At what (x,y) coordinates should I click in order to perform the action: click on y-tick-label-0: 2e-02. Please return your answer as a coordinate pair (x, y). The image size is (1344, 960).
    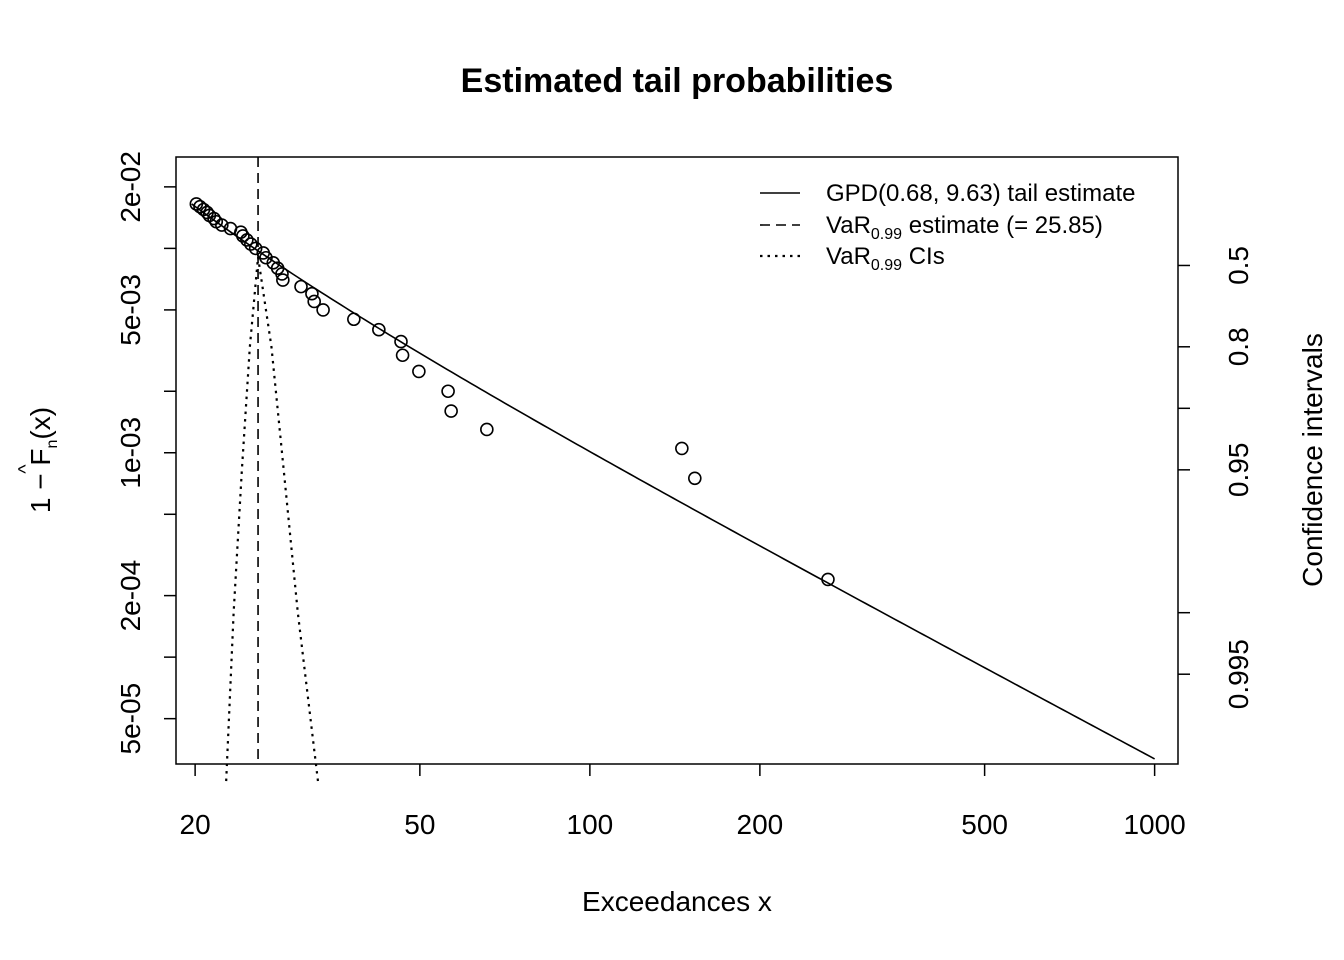
    Looking at the image, I should click on (130, 187).